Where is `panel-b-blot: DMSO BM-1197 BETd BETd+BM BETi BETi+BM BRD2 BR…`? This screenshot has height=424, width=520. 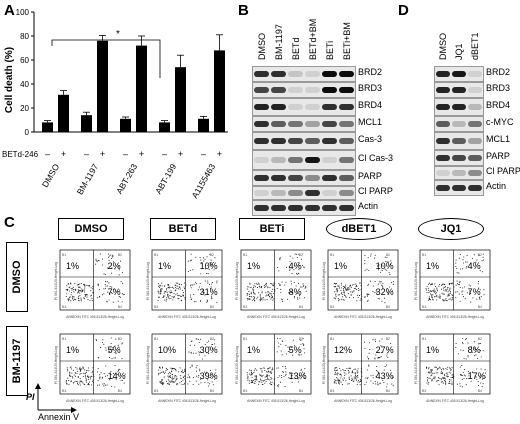 panel-b-blot: DMSO BM-1197 BETd BETd+BM BETi BETi+BM BRD2 BR… is located at coordinates (326, 113).